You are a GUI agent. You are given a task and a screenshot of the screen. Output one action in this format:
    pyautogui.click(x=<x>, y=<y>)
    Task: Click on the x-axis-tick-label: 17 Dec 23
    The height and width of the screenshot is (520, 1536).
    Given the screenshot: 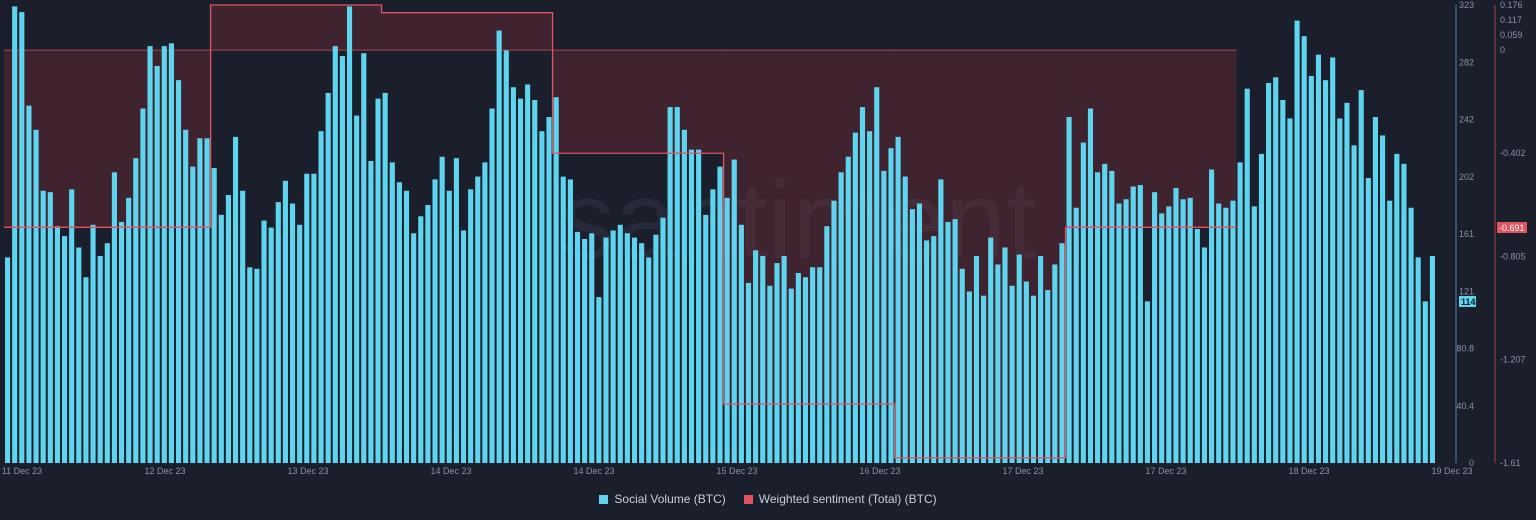 What is the action you would take?
    pyautogui.click(x=1022, y=471)
    